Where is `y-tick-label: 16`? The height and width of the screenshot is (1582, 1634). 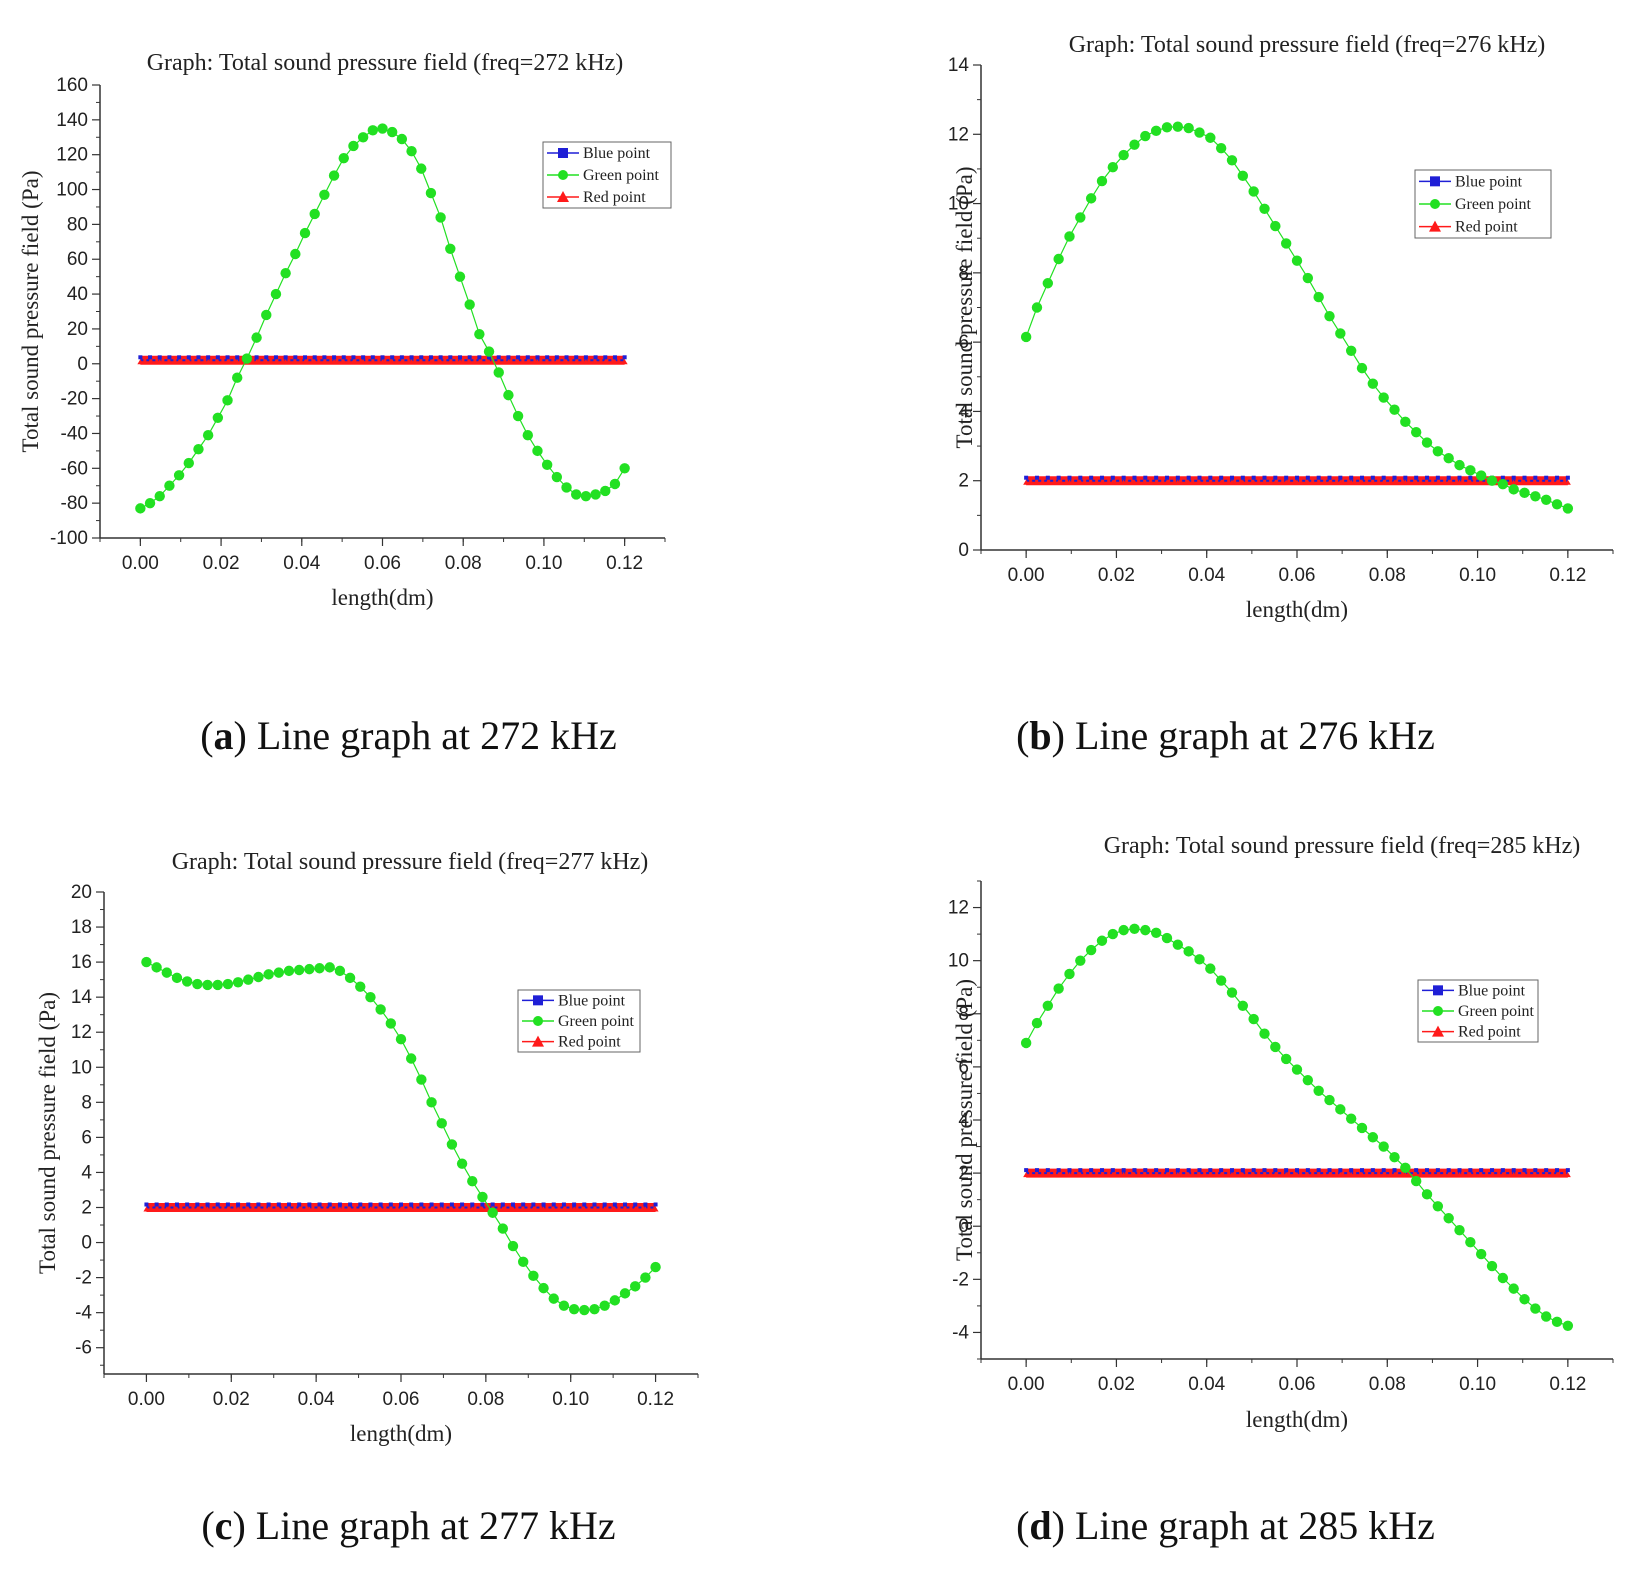 y-tick-label: 16 is located at coordinates (81, 962).